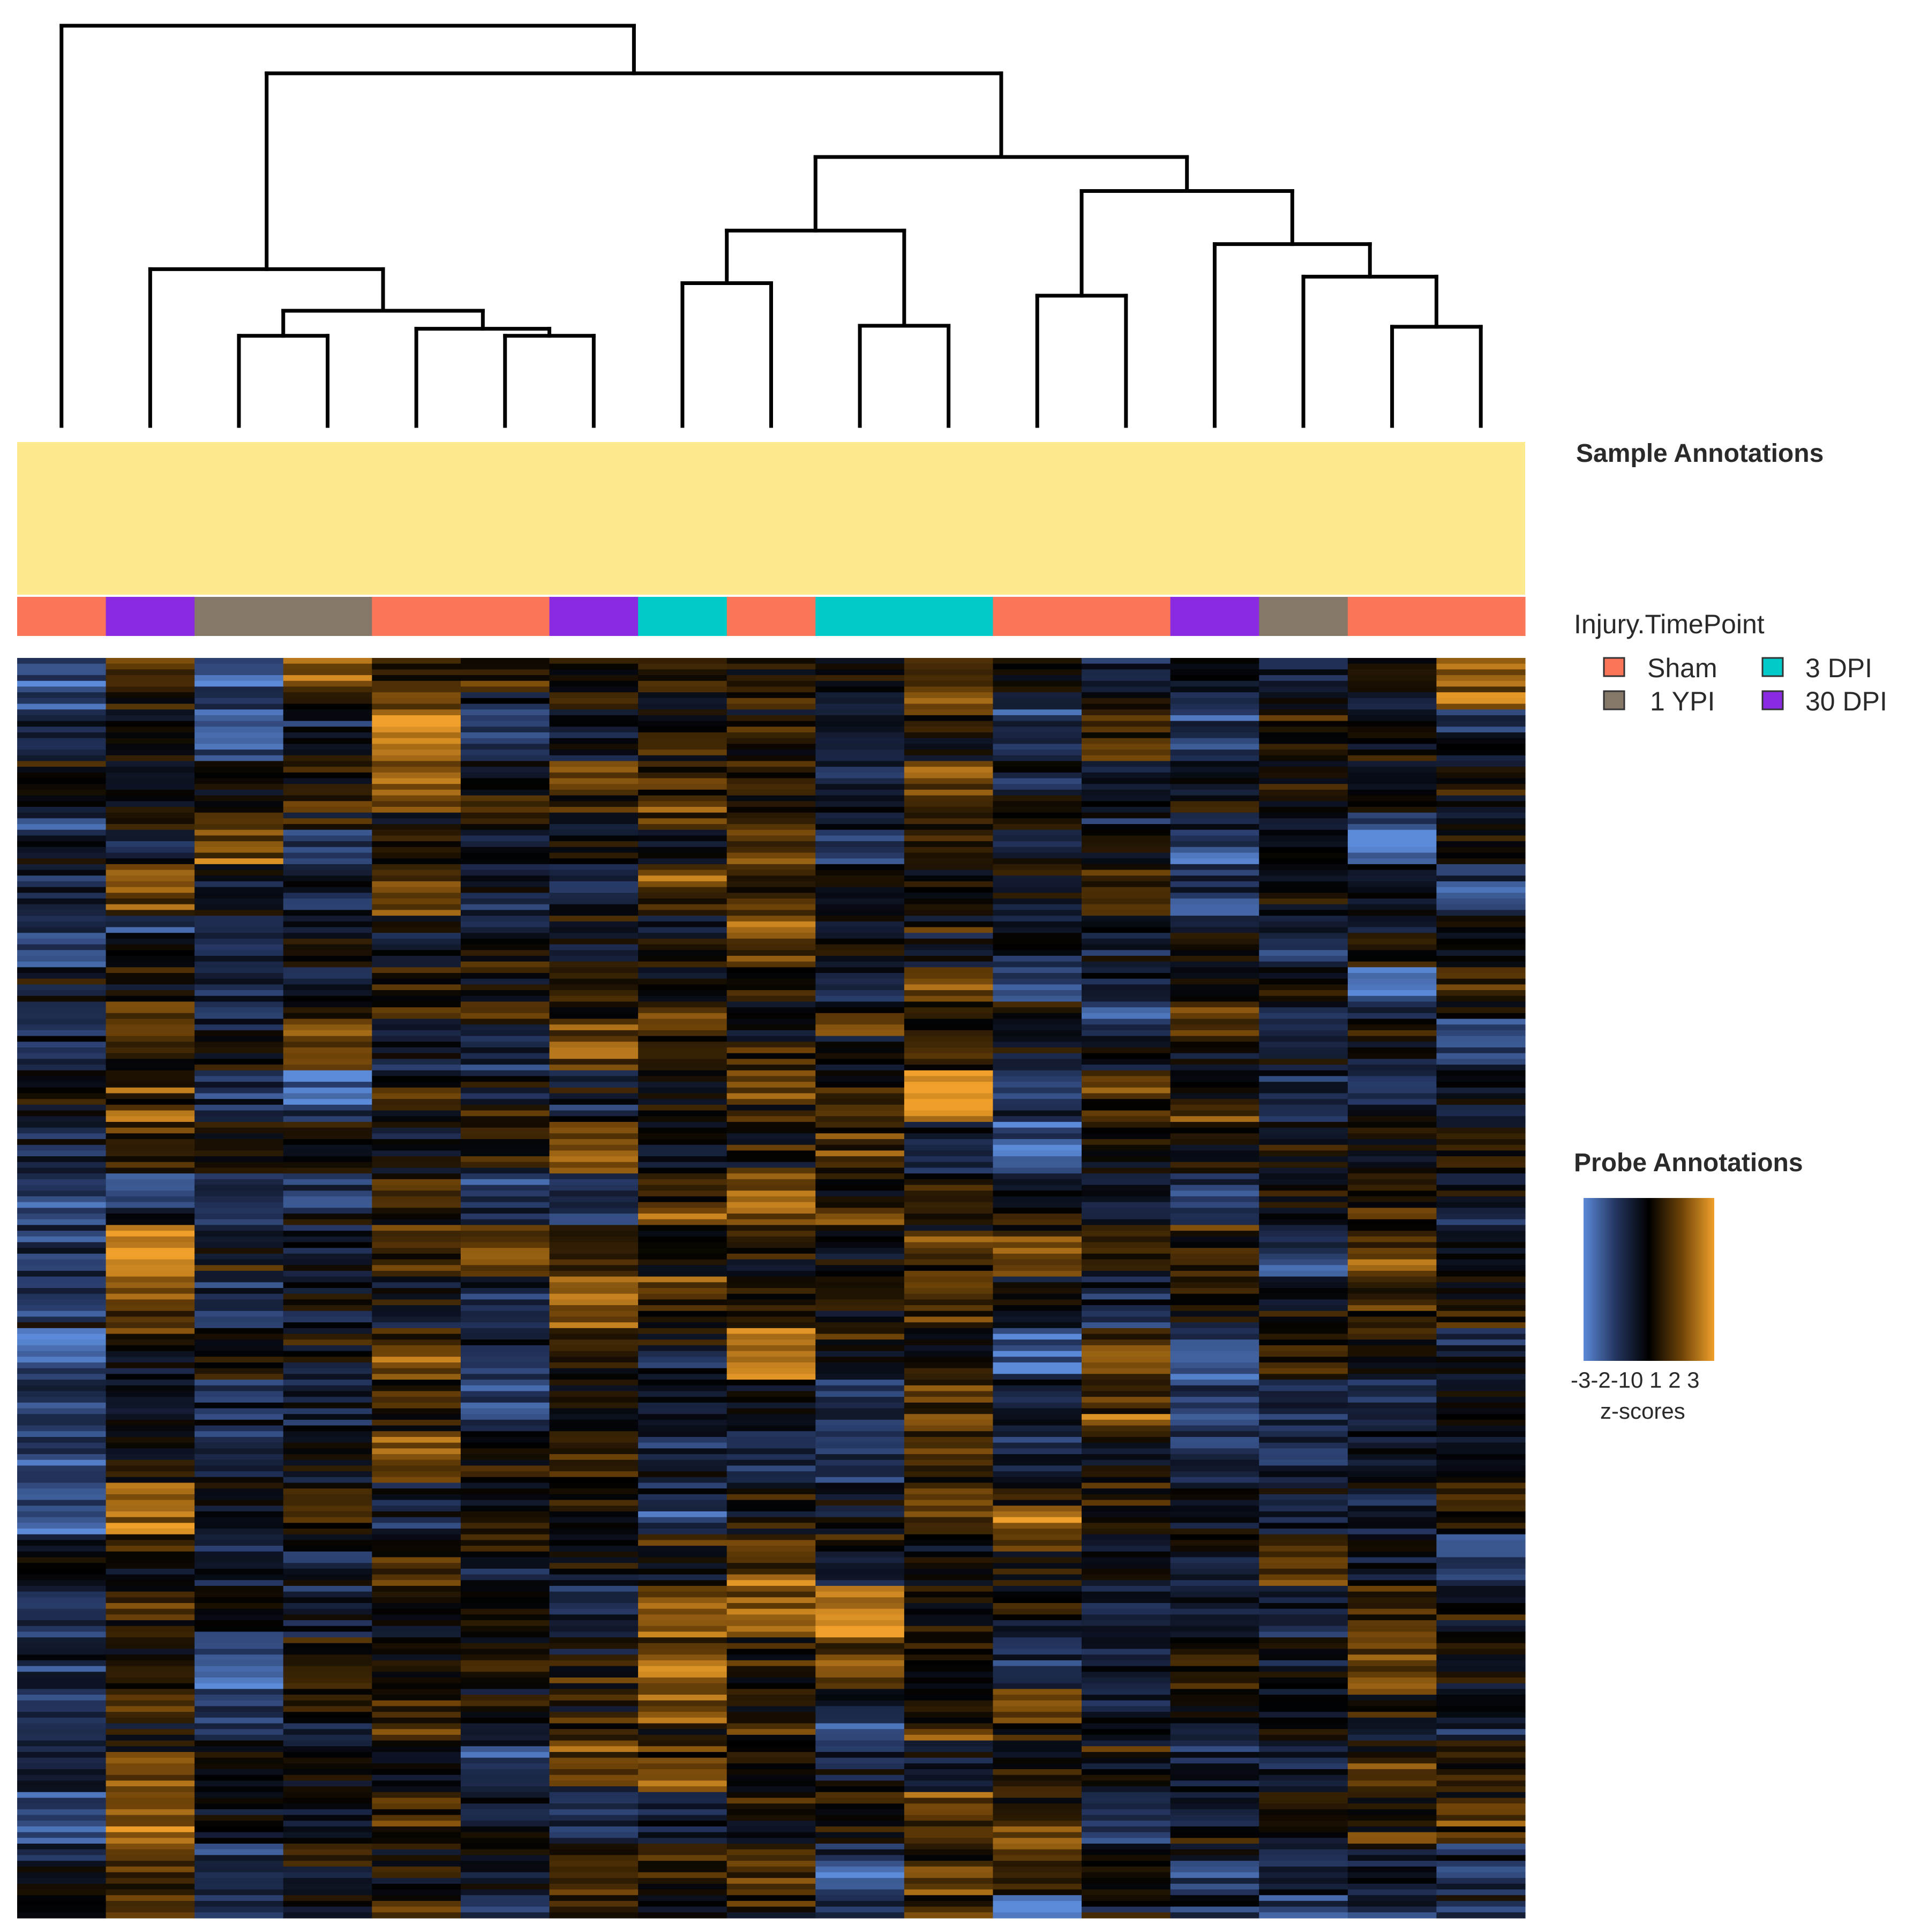  Describe the element at coordinates (771, 616) in the screenshot. I see `injury-timepoint-bar` at that location.